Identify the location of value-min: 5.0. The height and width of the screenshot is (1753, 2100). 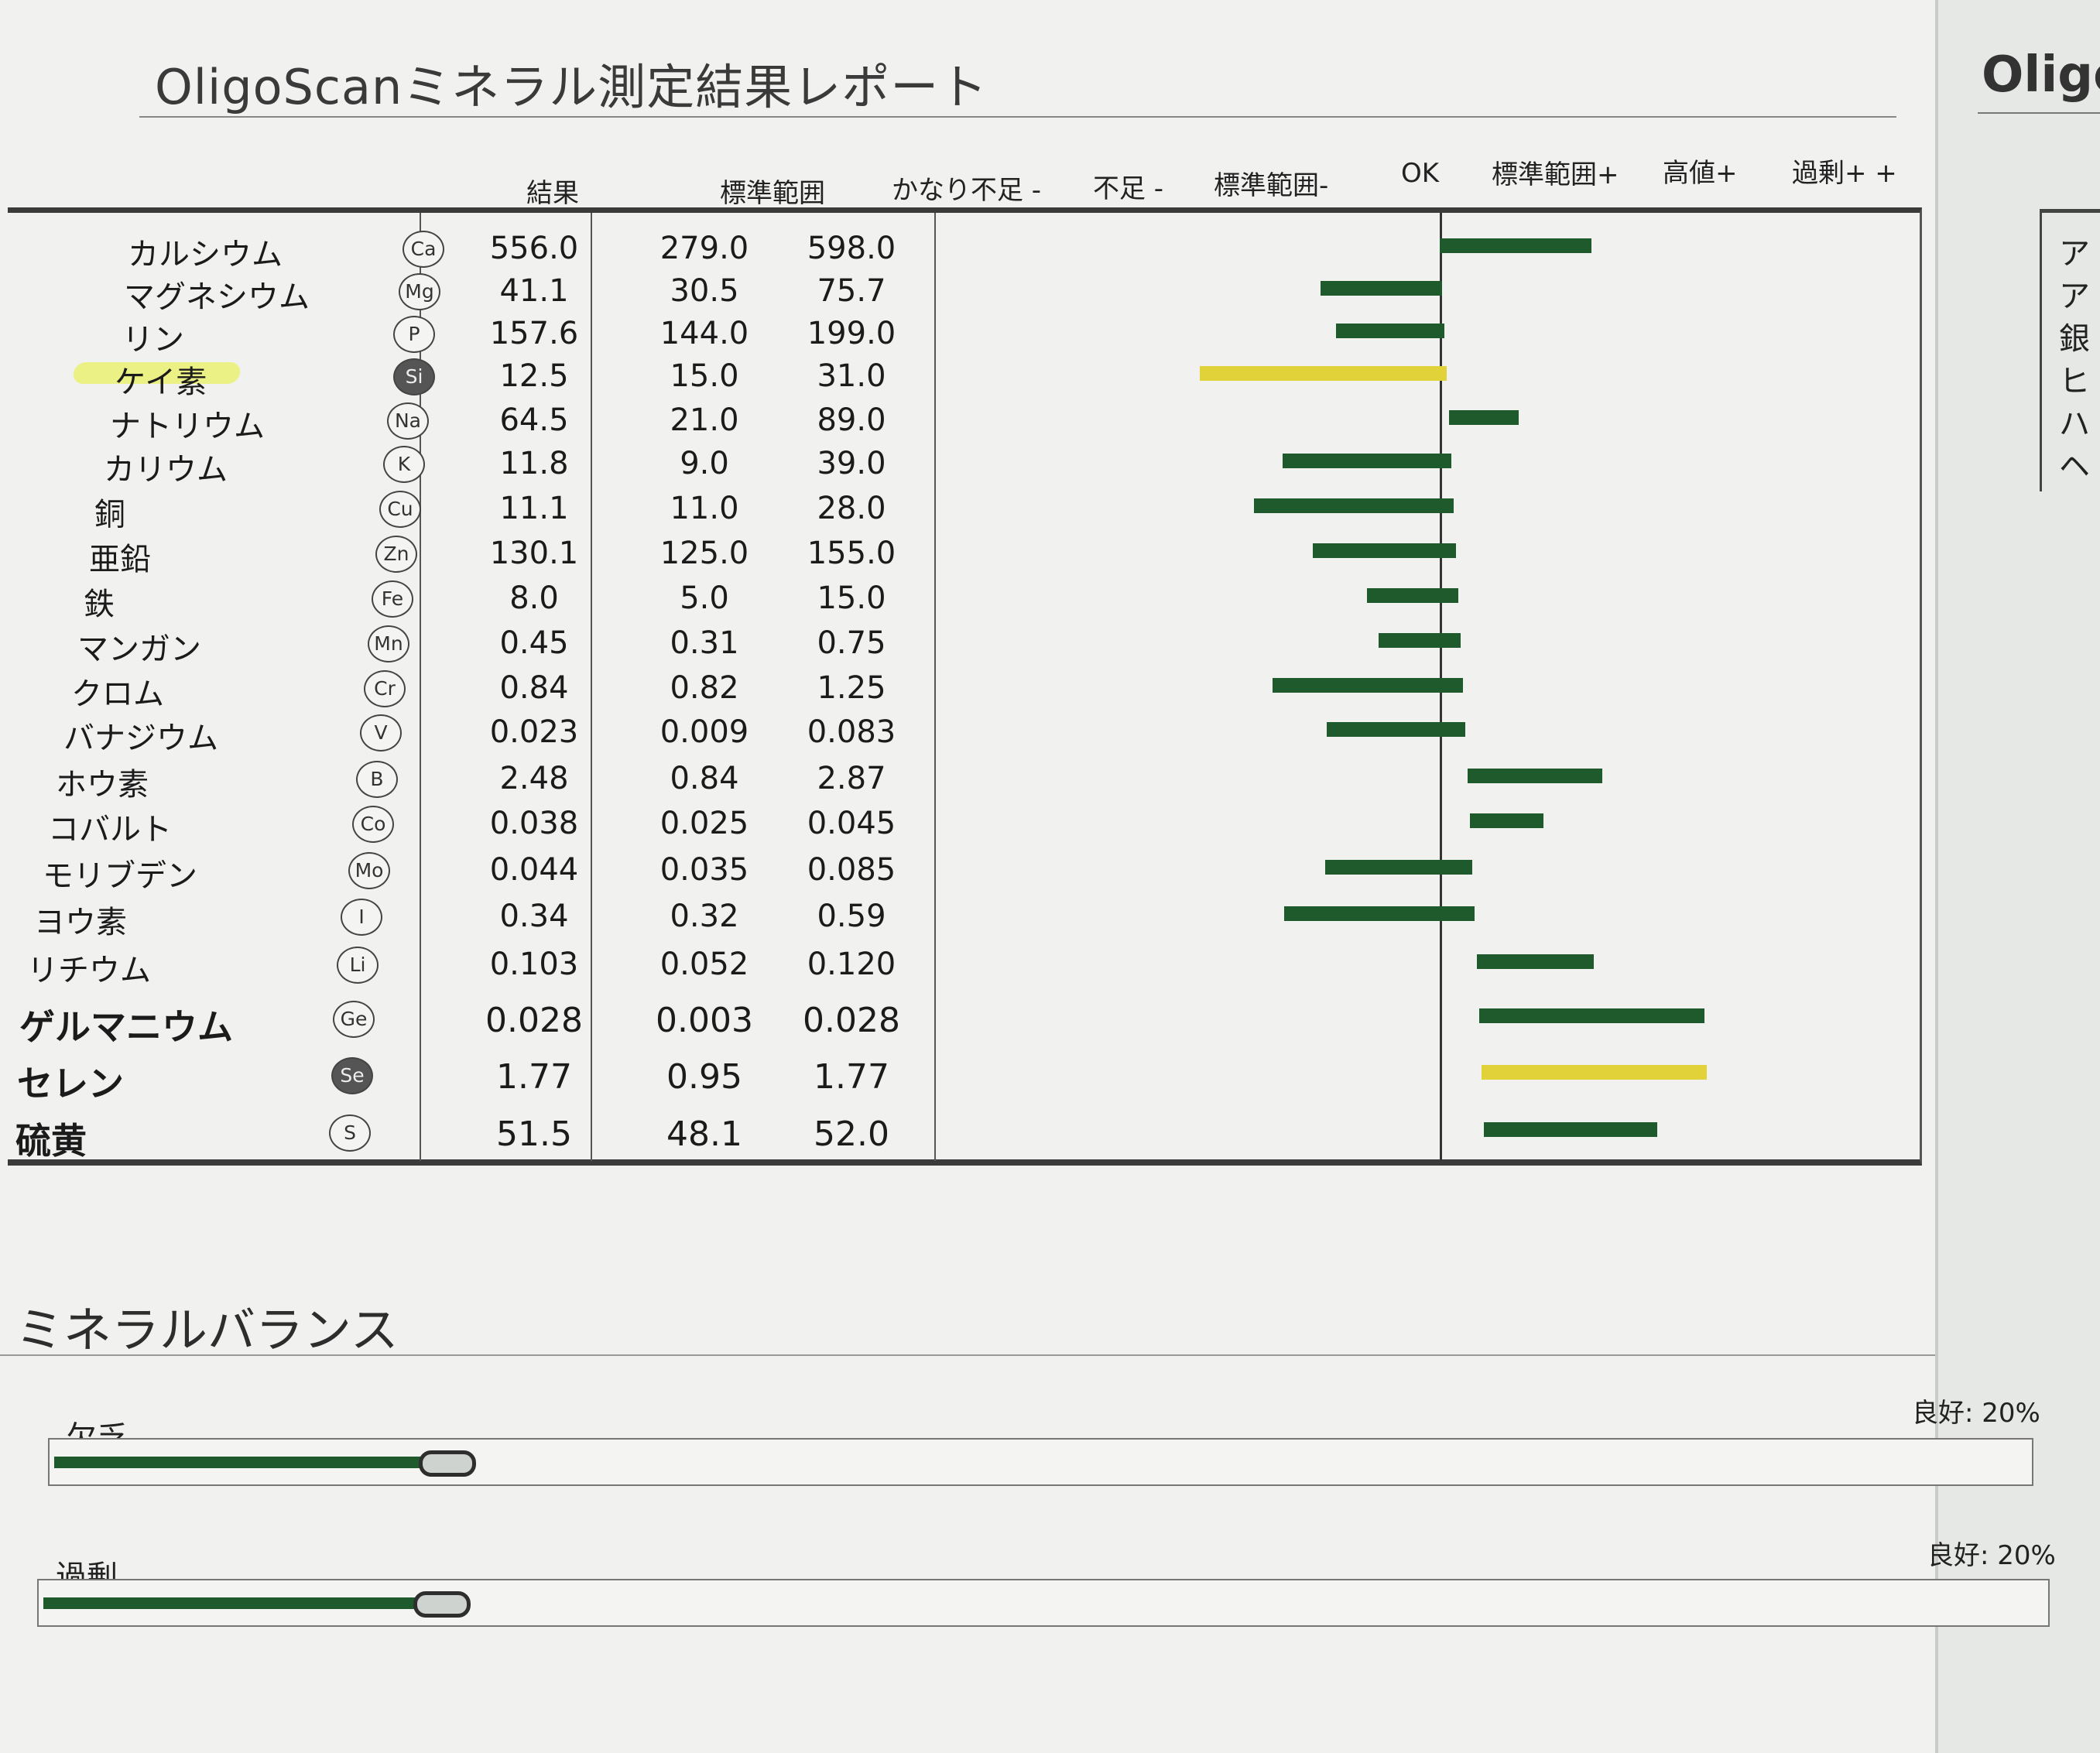
(704, 598).